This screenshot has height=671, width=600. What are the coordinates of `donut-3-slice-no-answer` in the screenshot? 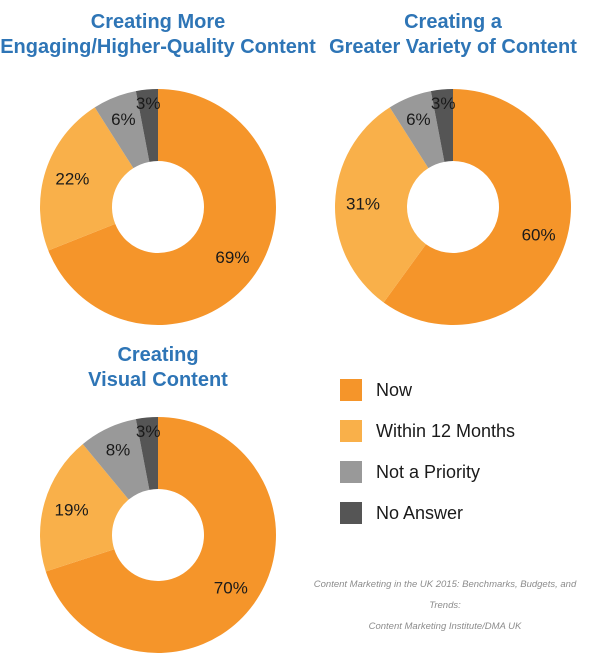 It's located at (146, 453).